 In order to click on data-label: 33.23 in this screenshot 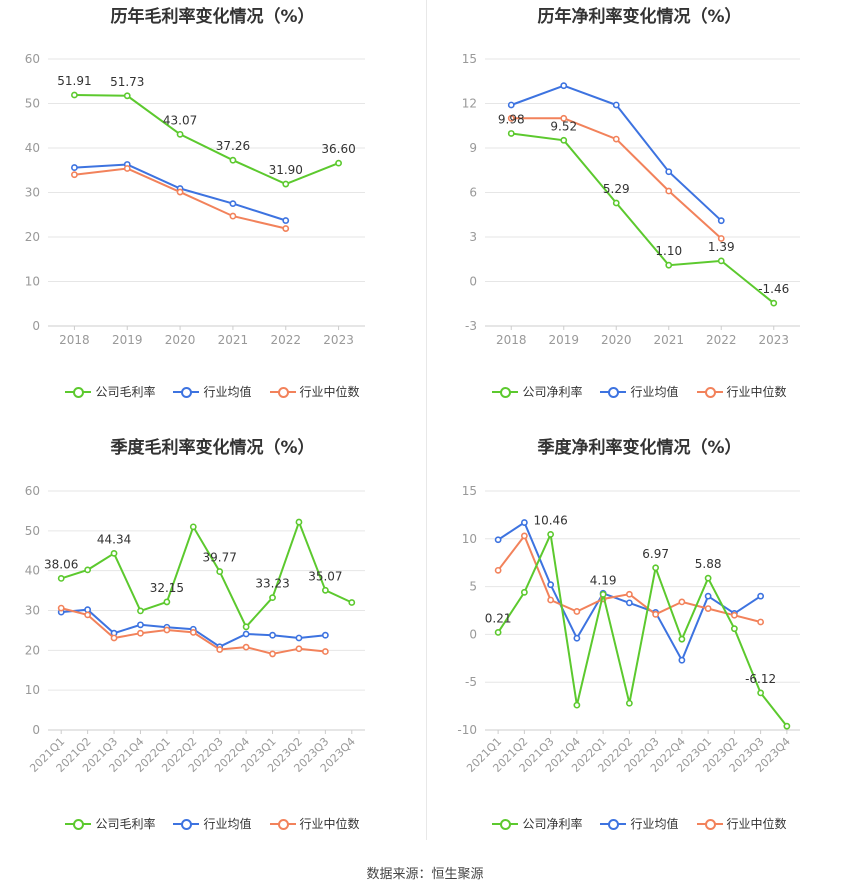, I will do `click(272, 584)`.